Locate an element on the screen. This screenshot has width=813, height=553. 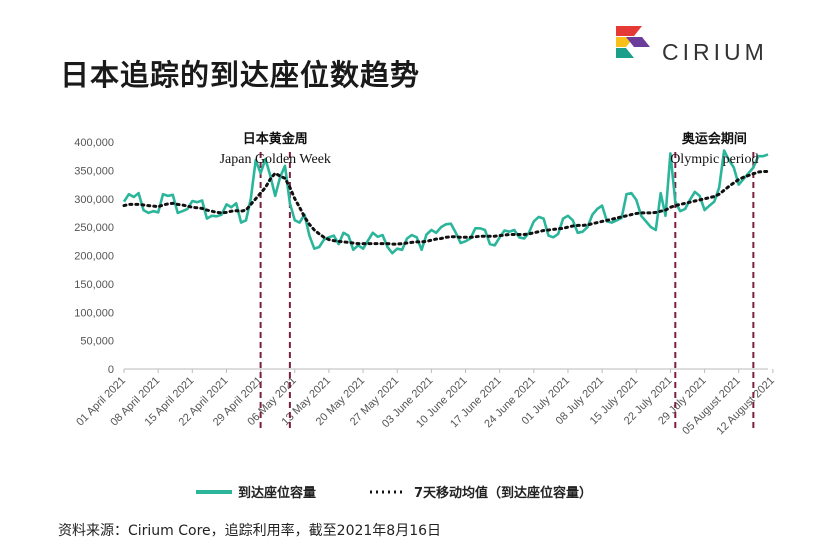
y-tick-label: 350,000 is located at coordinates (94, 171).